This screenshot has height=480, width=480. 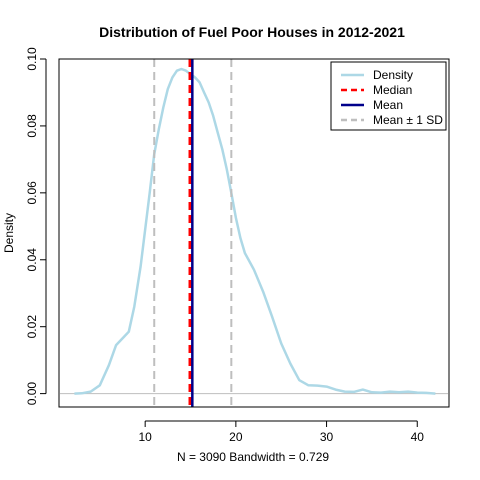 I want to click on legend-median-label: Median, so click(x=392, y=90).